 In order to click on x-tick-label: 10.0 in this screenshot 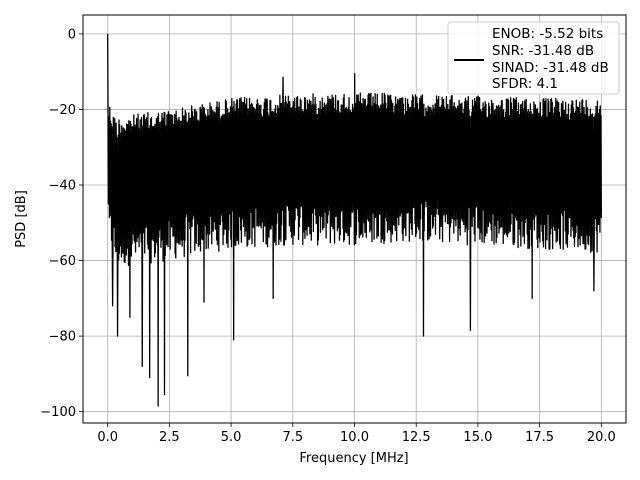, I will do `click(354, 437)`.